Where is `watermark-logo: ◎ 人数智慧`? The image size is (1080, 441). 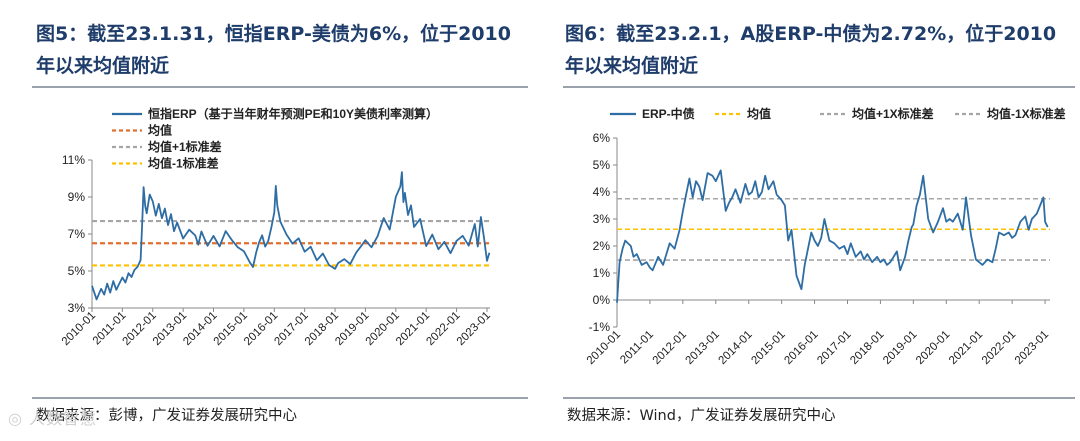
watermark-logo: ◎ 人数智慧 is located at coordinates (53, 418).